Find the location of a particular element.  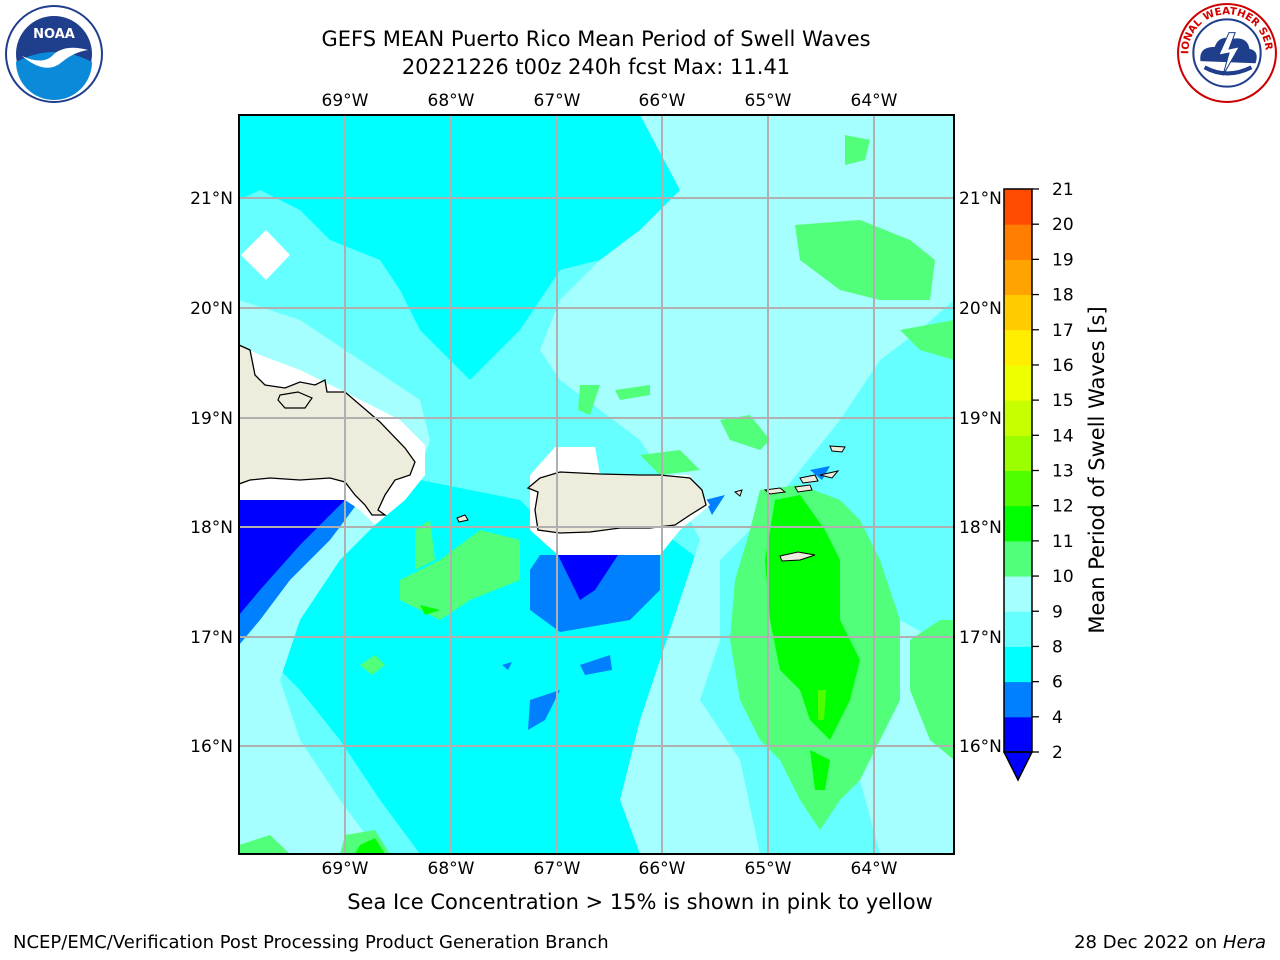

lon-label-bottom: 67°W is located at coordinates (557, 869).